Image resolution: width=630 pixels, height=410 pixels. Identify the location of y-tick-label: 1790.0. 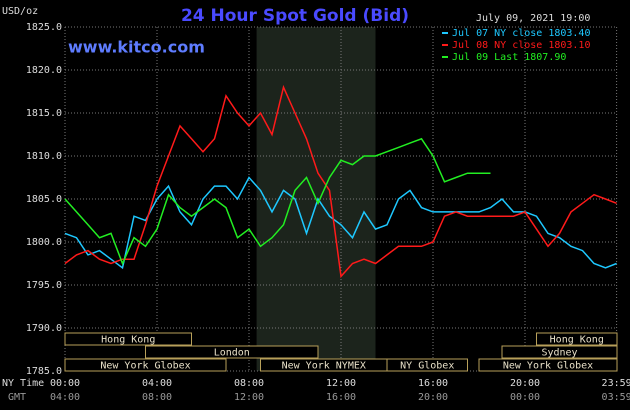
(44, 328).